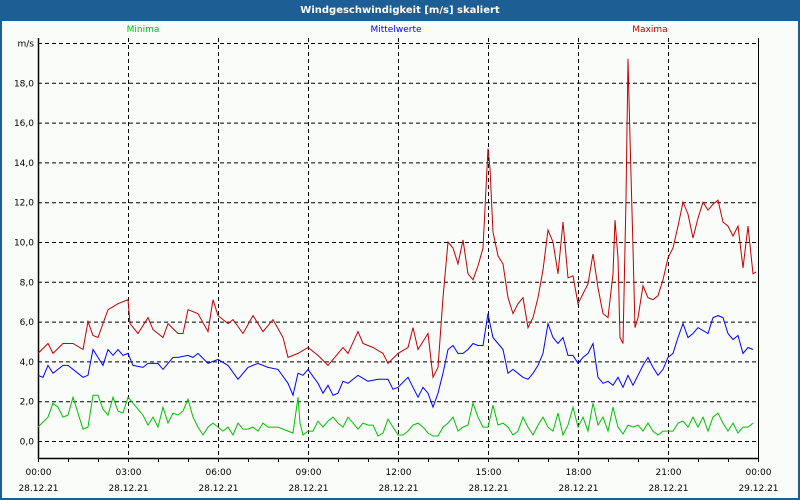 The height and width of the screenshot is (500, 800). I want to click on x-tick-time: 21:00, so click(669, 473).